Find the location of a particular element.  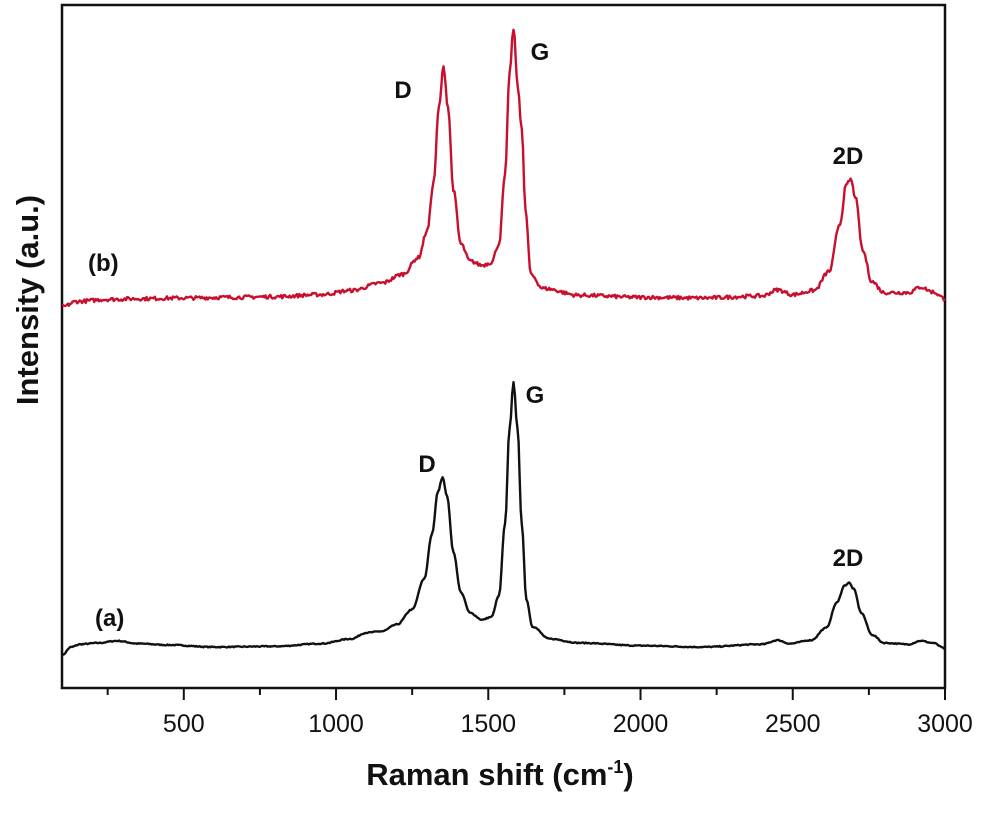

x-tick-label: 2500 is located at coordinates (793, 724).